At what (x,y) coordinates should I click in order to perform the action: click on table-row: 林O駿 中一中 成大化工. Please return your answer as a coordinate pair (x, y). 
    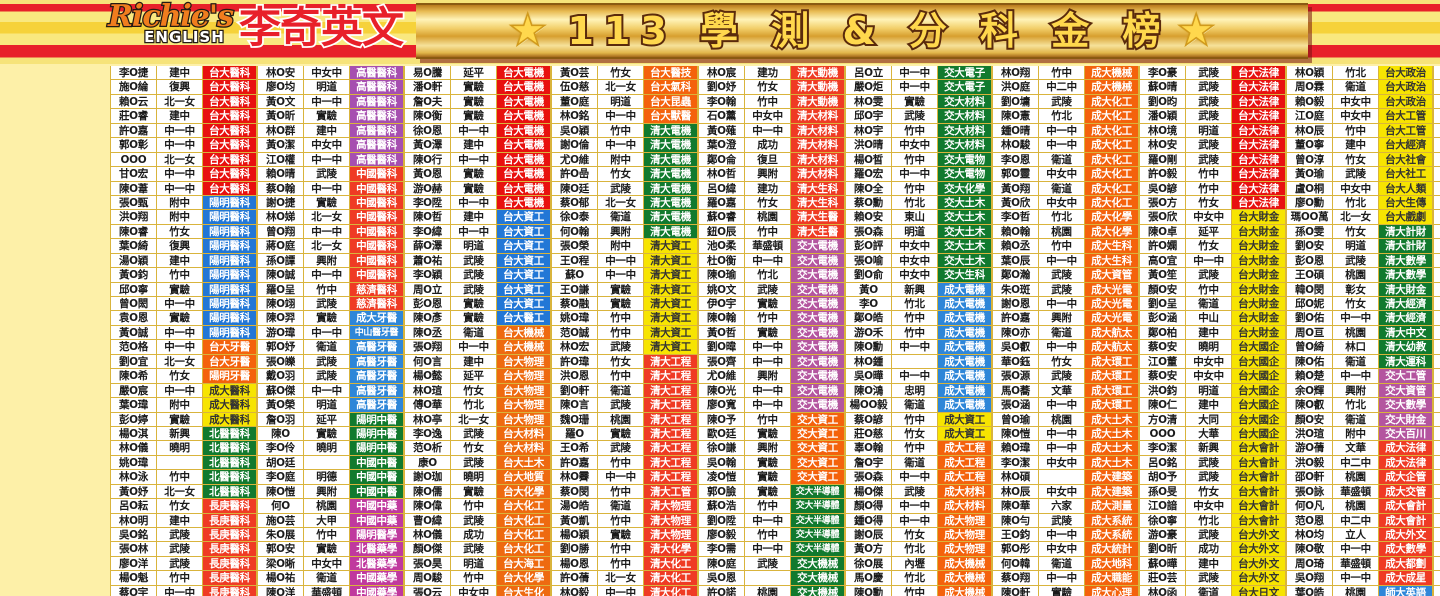
    Looking at the image, I should click on (1066, 145).